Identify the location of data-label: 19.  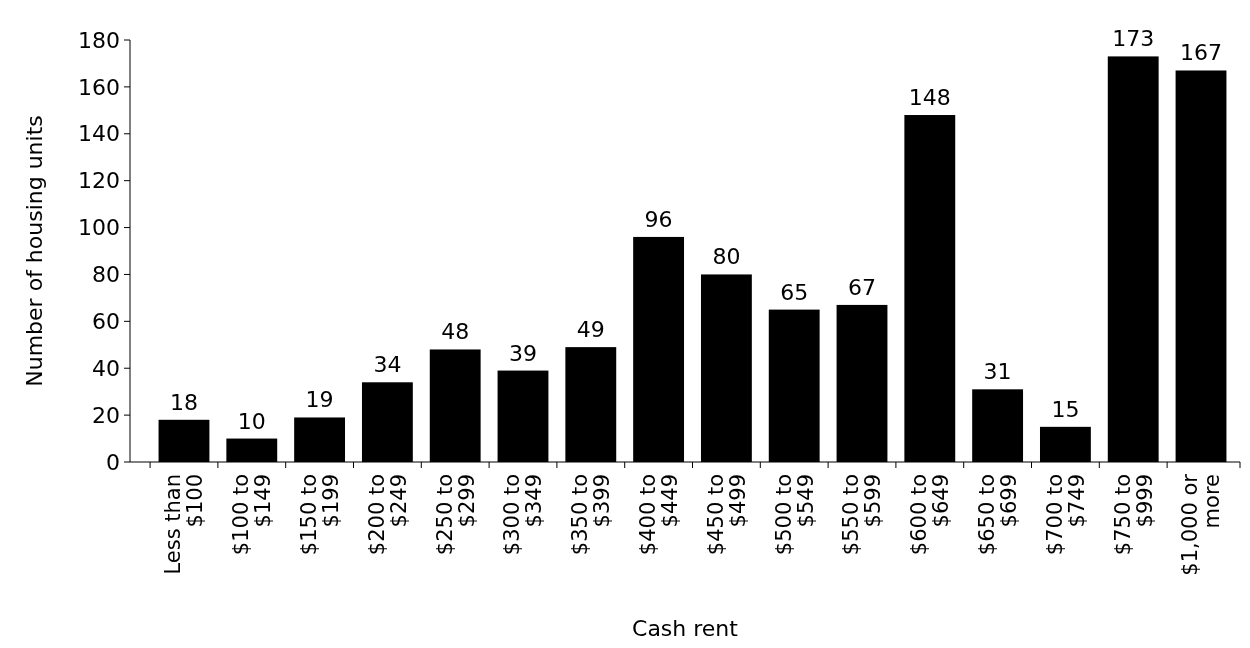
(319, 400).